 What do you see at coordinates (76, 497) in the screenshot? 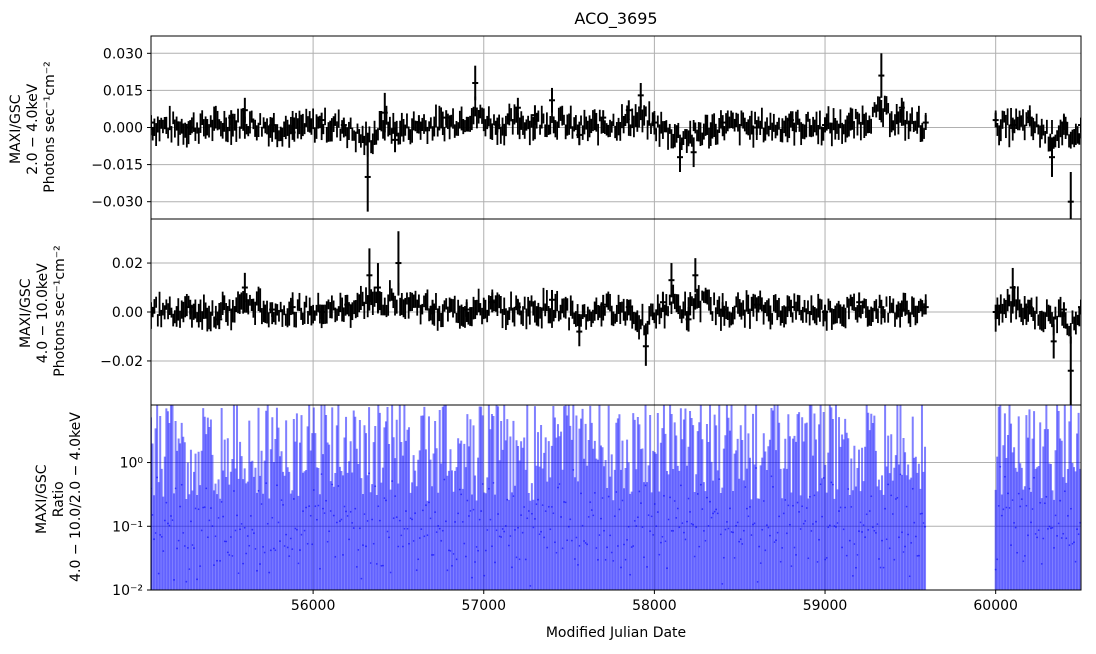
I see `panel-3-ylabel-line-3: 4.0 − 10.0/2.0 − 4.0keV` at bounding box center [76, 497].